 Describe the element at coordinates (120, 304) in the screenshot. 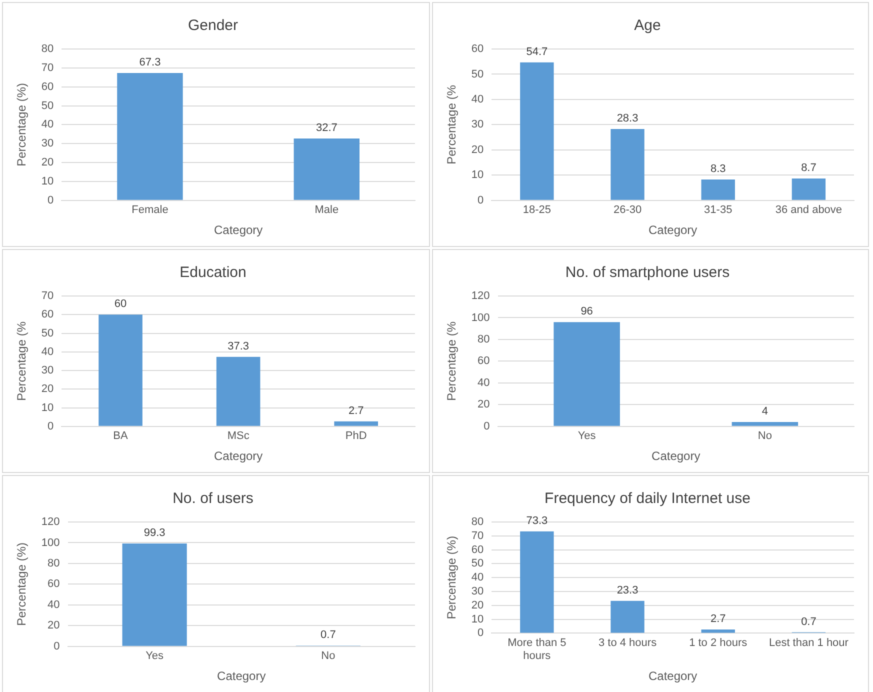

I see `data-label: 60` at that location.